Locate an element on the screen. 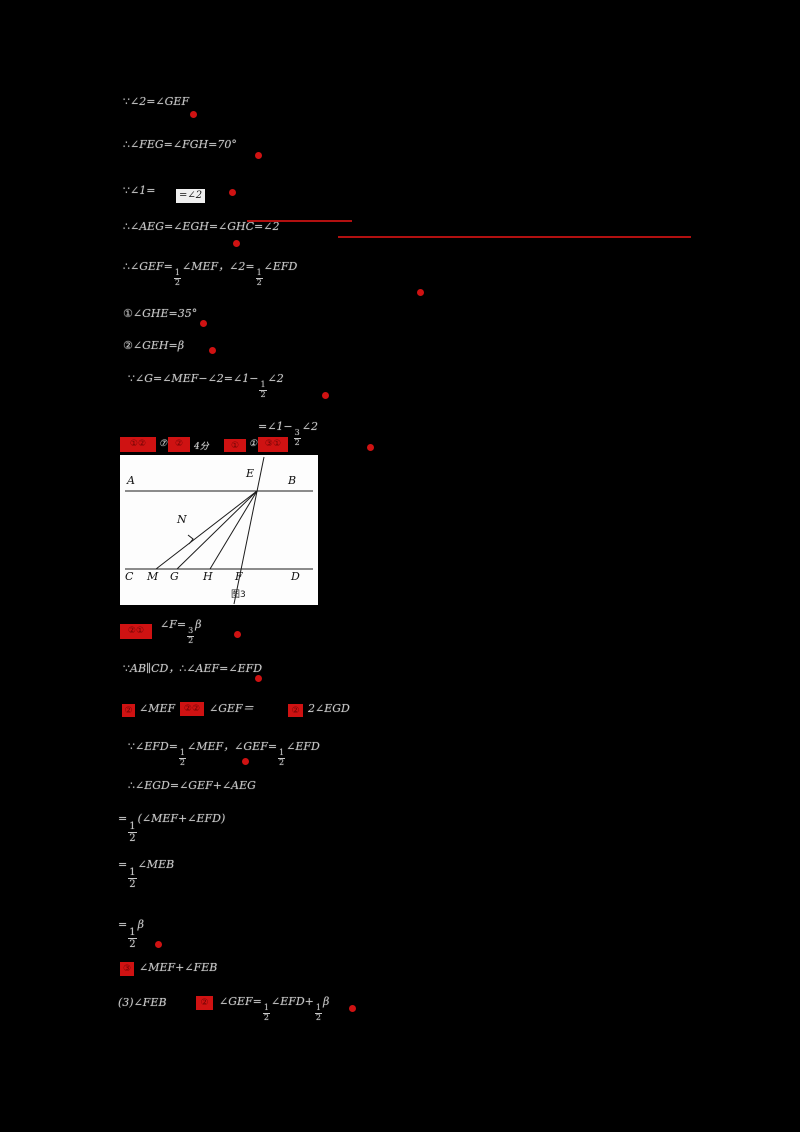 This screenshot has width=800, height=1132. figure-diagram is located at coordinates (219, 530).